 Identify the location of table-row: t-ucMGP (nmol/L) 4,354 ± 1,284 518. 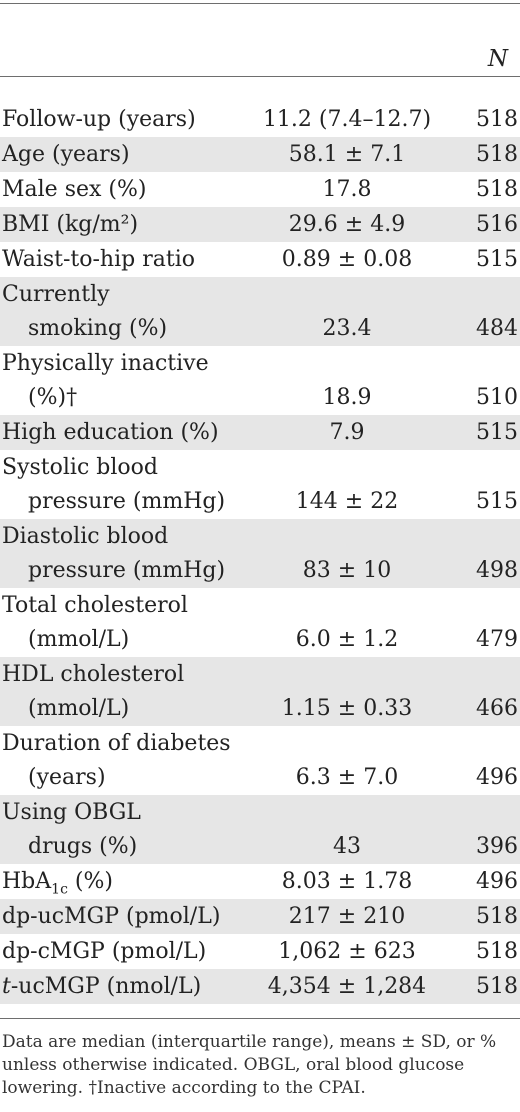
(260, 986).